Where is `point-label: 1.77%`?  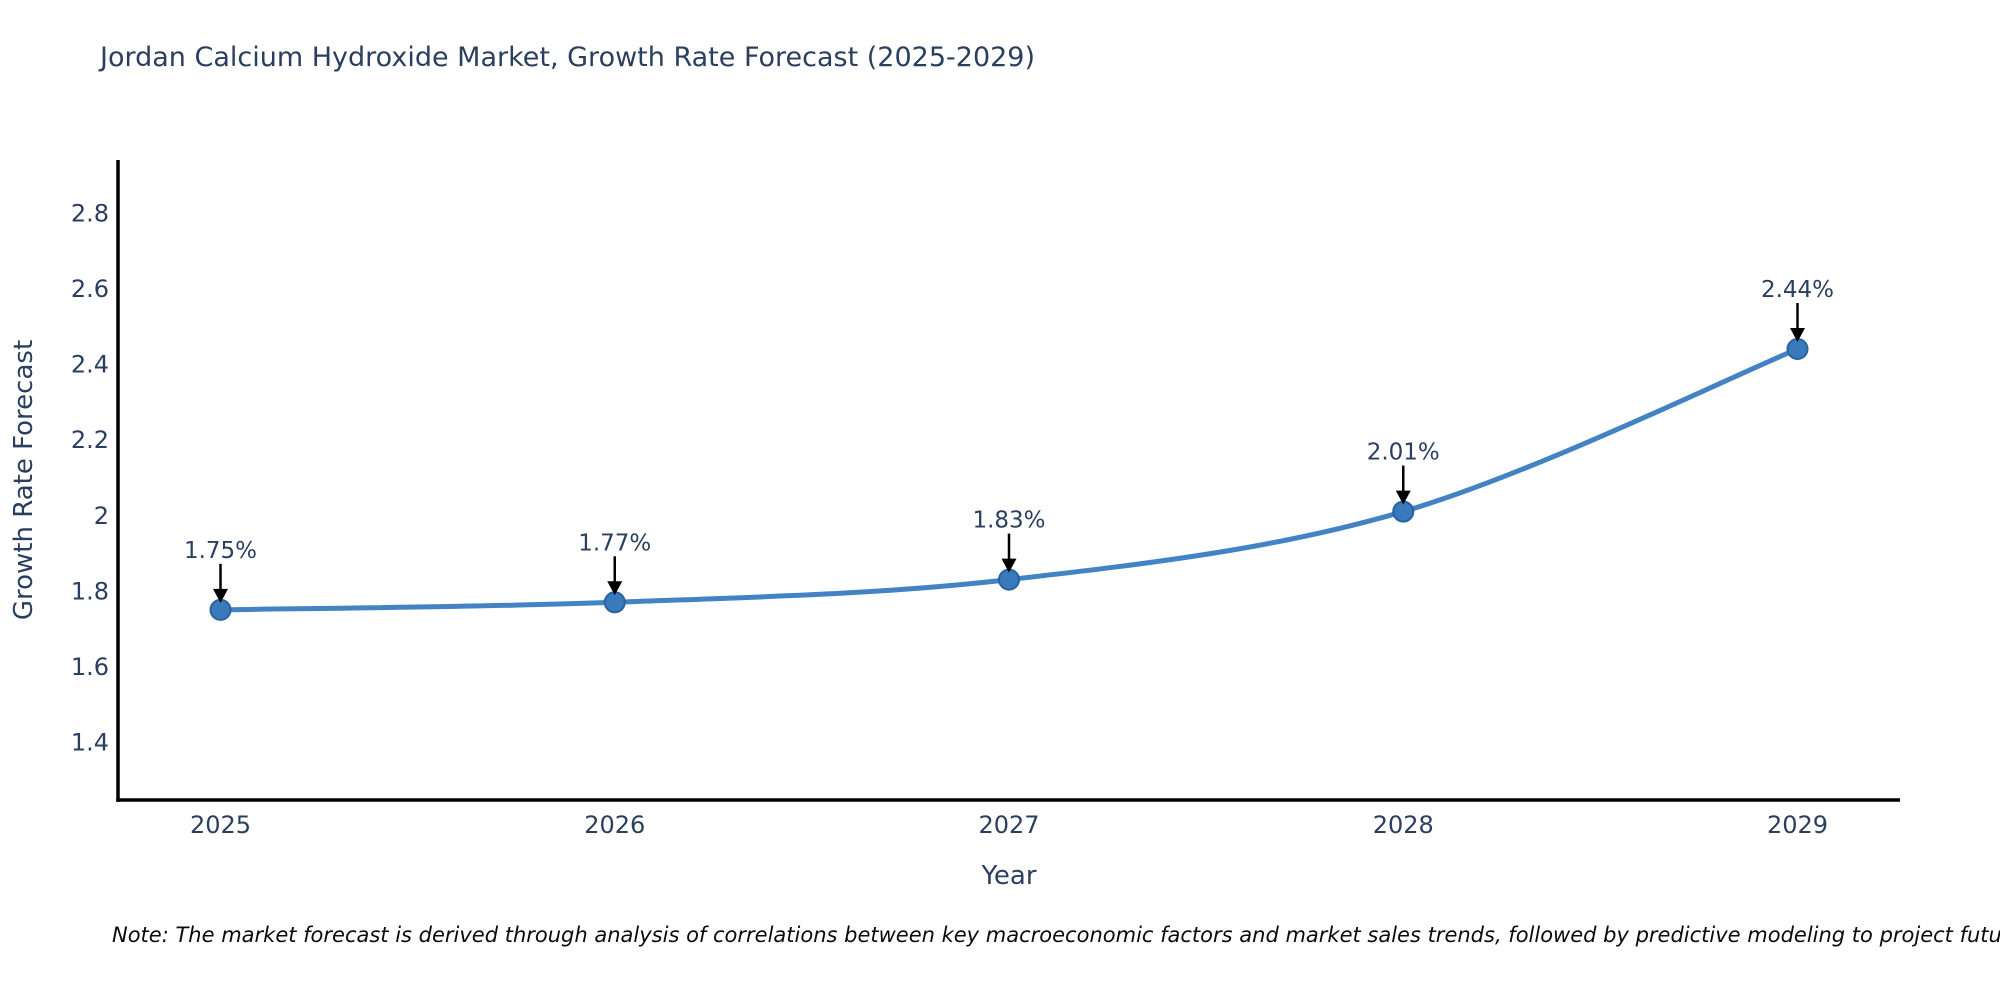
point-label: 1.77% is located at coordinates (614, 543).